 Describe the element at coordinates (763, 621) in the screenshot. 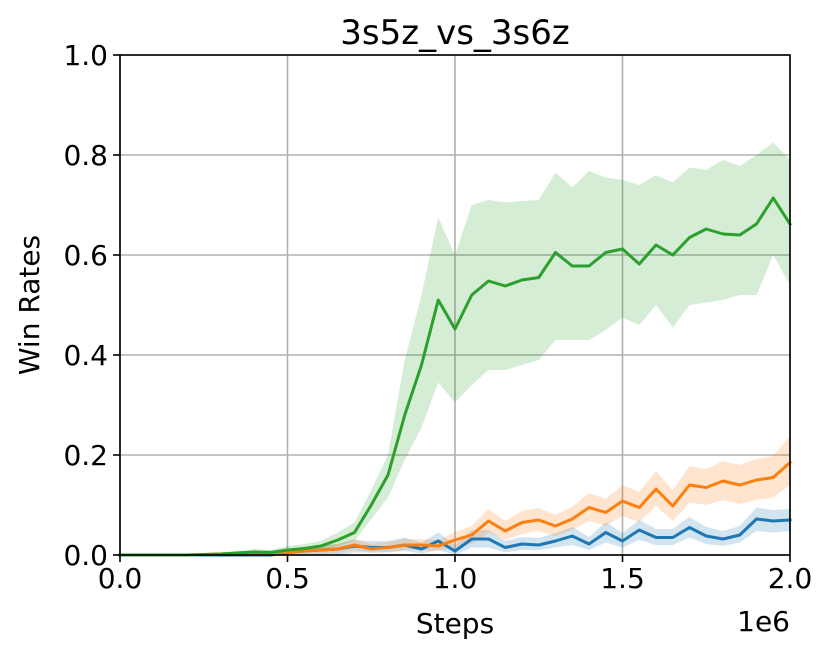

I see `x-offset-label: 1e6` at that location.